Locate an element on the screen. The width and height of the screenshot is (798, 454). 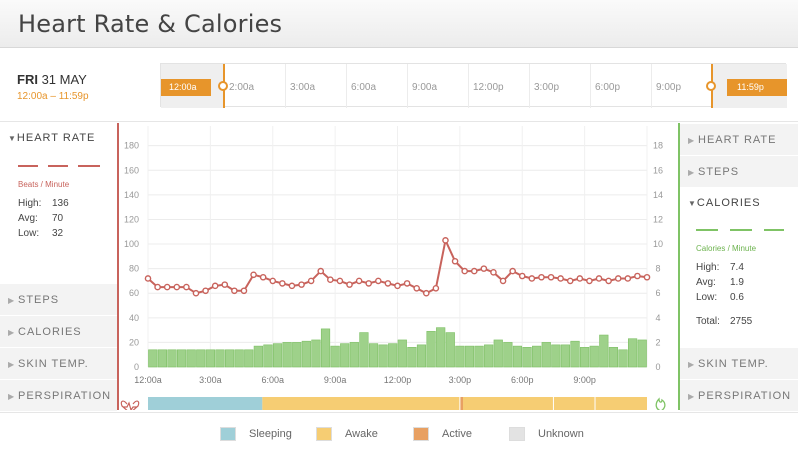
heart-rate-label: HEART RATE is located at coordinates (56, 138).